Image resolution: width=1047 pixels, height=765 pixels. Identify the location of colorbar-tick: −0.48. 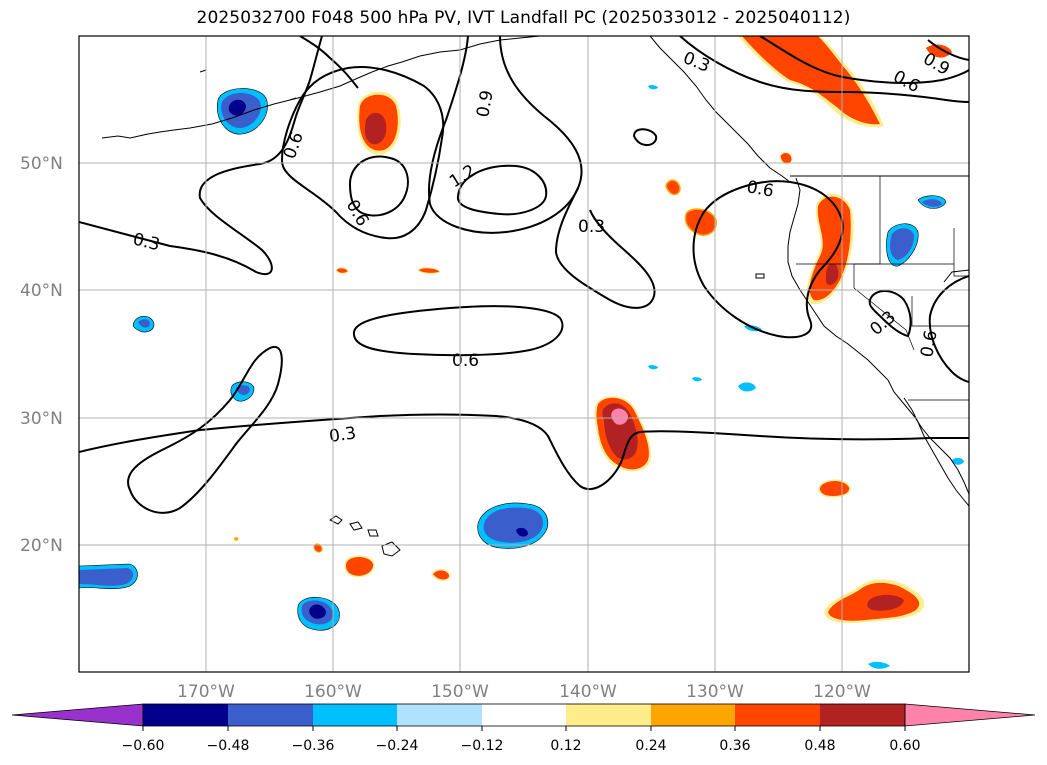
(228, 746).